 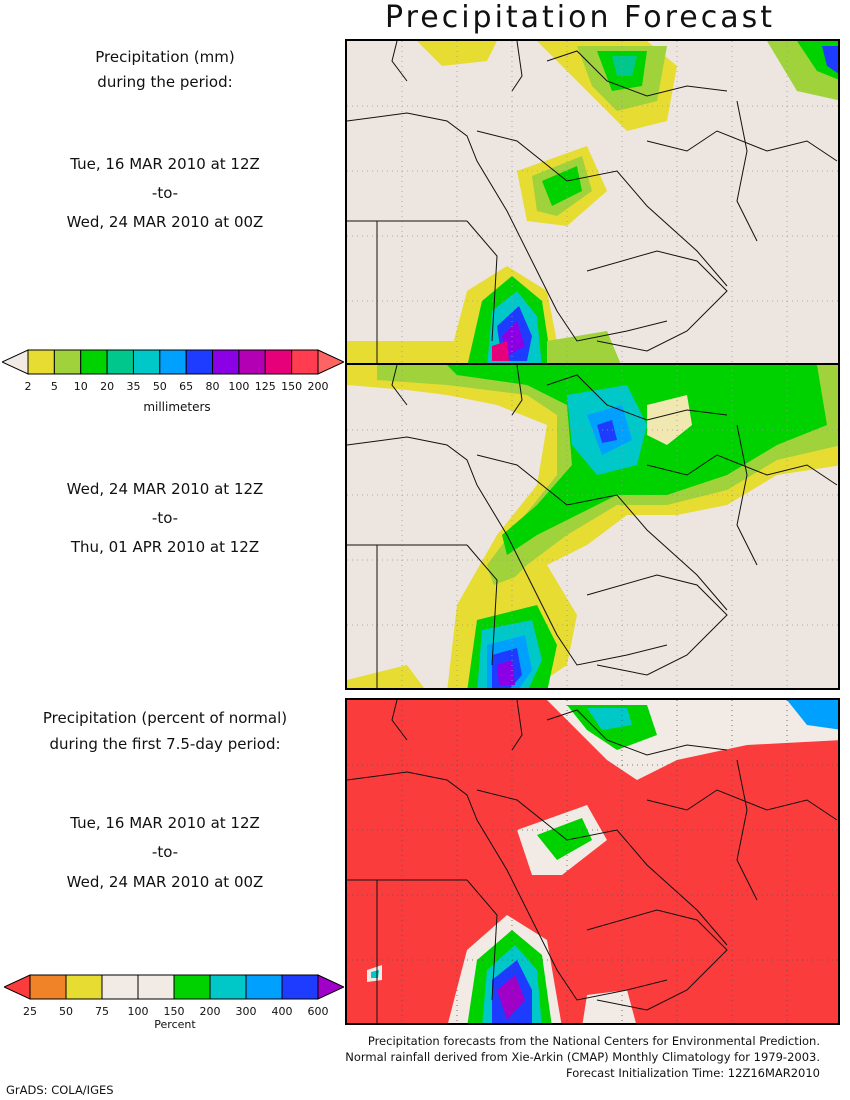 I want to click on percent-colorbar-tick-label: 25, so click(x=30, y=1011).